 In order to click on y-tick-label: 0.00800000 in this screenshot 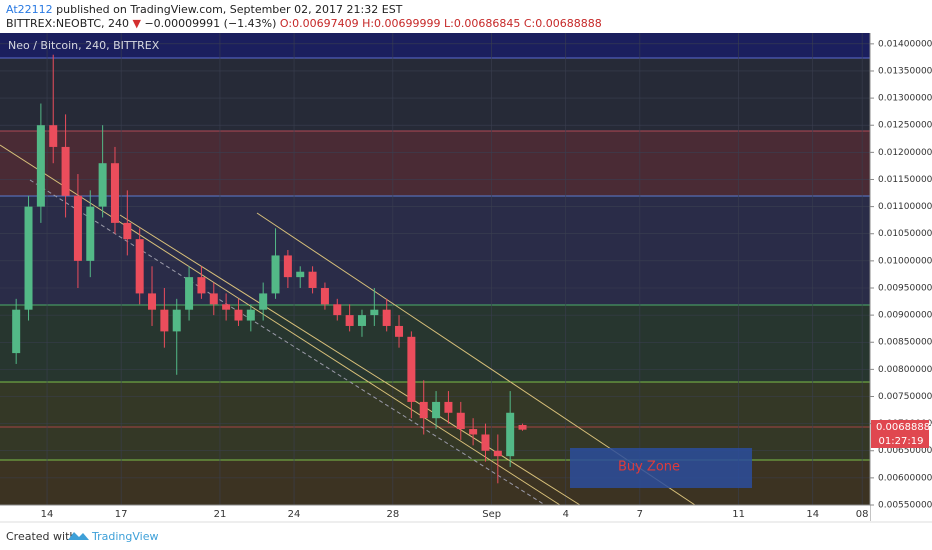, I will do `click(905, 370)`.